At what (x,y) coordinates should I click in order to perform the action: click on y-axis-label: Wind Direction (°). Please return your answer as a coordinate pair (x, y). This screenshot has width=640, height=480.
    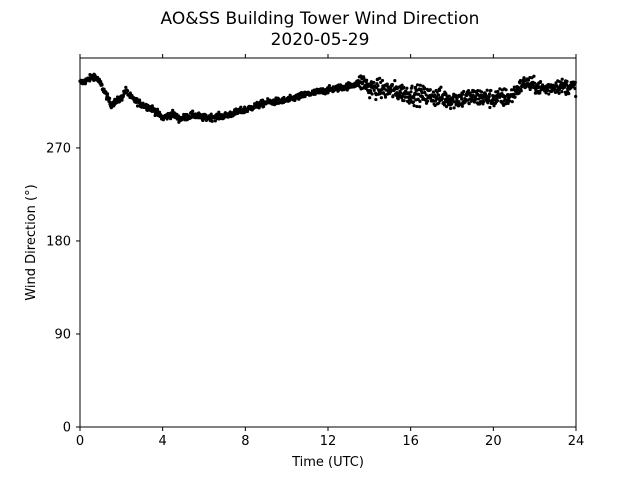
    Looking at the image, I should click on (31, 242).